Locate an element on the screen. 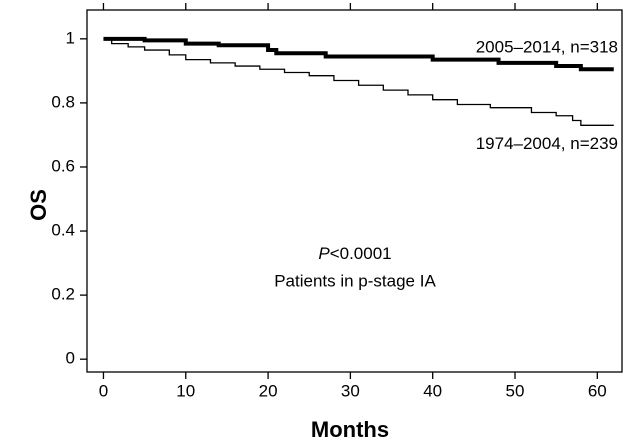  y-tick-label: 0.8 is located at coordinates (63, 101).